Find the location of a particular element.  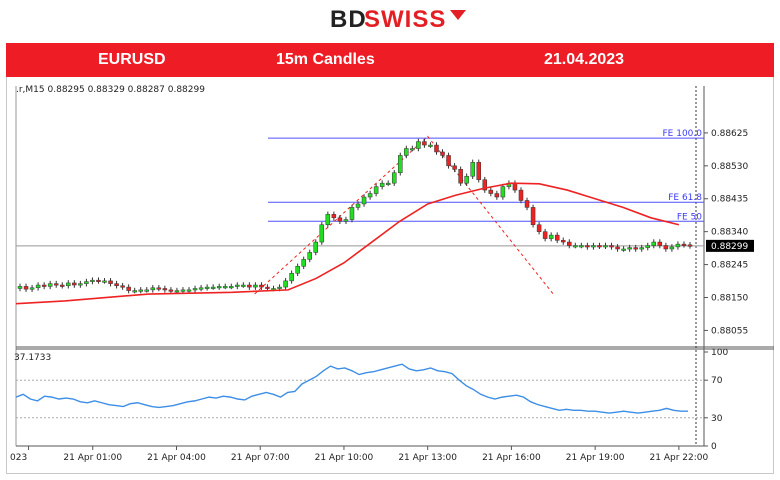

time-tick-label: 21 Apr 01:00 is located at coordinates (92, 458).